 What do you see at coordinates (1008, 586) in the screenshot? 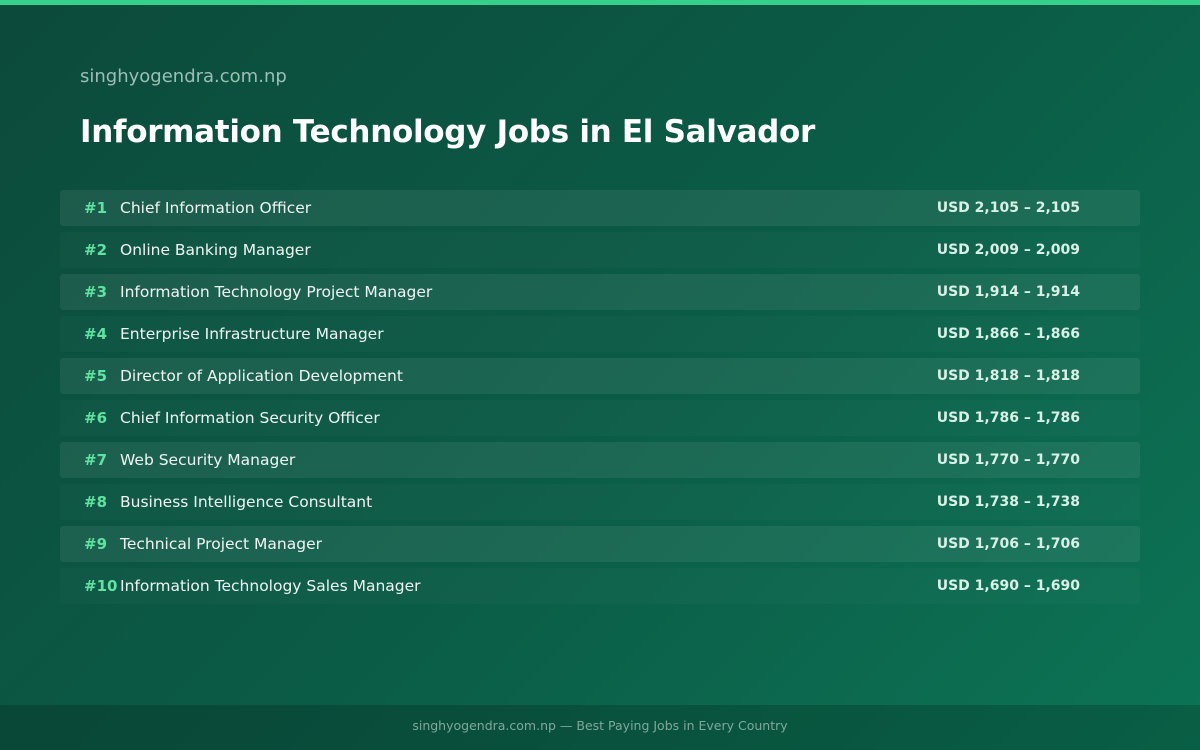
I see `salary: USD 1,690 – 1,690` at bounding box center [1008, 586].